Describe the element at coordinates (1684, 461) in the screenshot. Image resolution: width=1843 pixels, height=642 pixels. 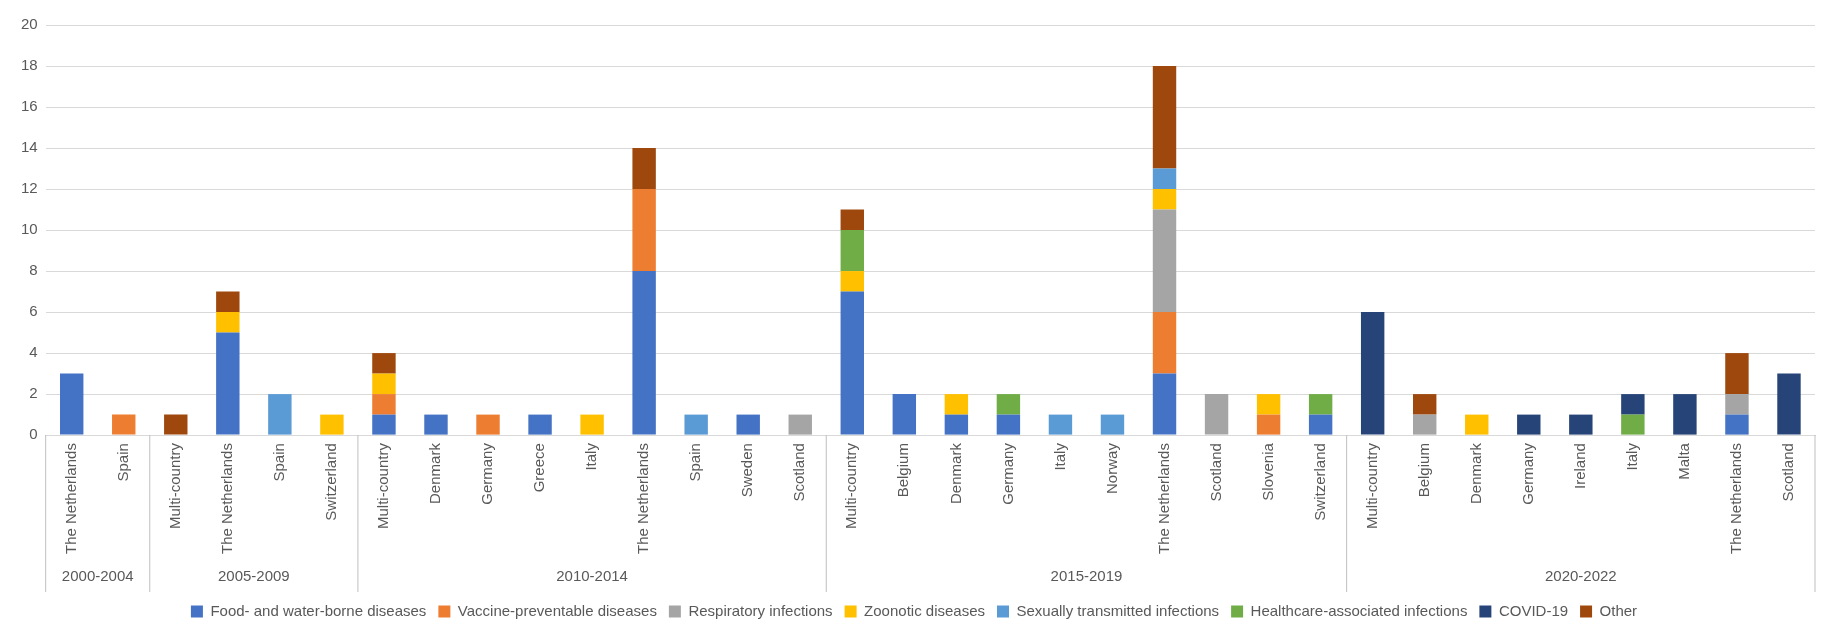
I see `x-tick-label: Malta` at that location.